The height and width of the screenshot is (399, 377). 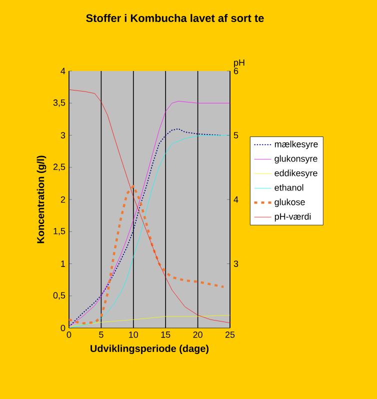 I want to click on x-tick-label: 5, so click(x=101, y=335).